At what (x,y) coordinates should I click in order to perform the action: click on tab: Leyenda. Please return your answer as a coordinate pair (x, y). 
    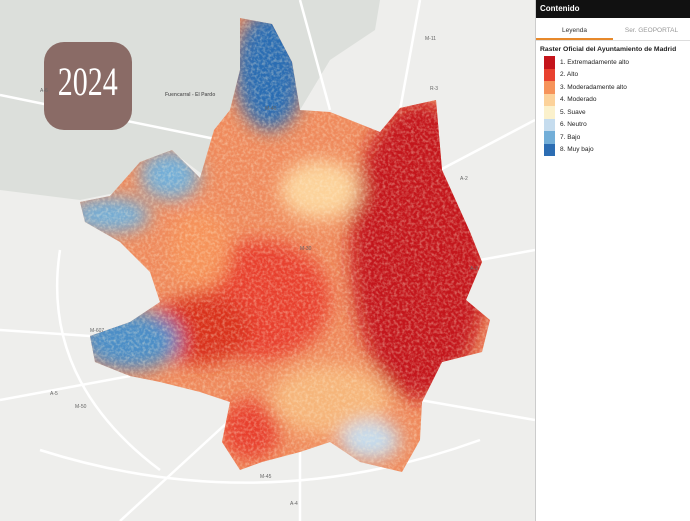
    Looking at the image, I should click on (574, 31).